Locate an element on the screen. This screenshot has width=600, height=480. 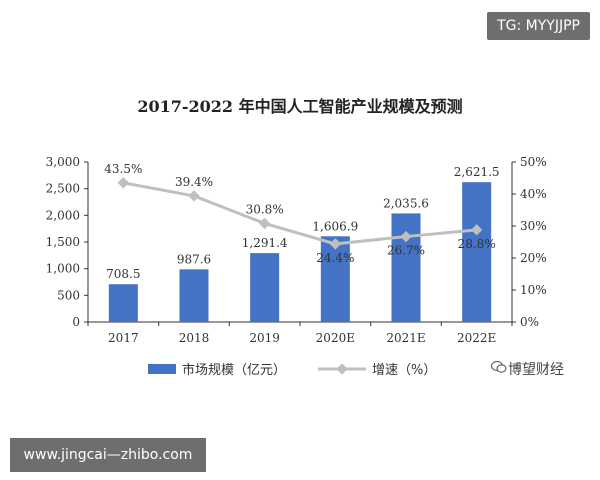
chart-title: 2017-2022 年中国人工智能产业规模及预测 is located at coordinates (299, 106).